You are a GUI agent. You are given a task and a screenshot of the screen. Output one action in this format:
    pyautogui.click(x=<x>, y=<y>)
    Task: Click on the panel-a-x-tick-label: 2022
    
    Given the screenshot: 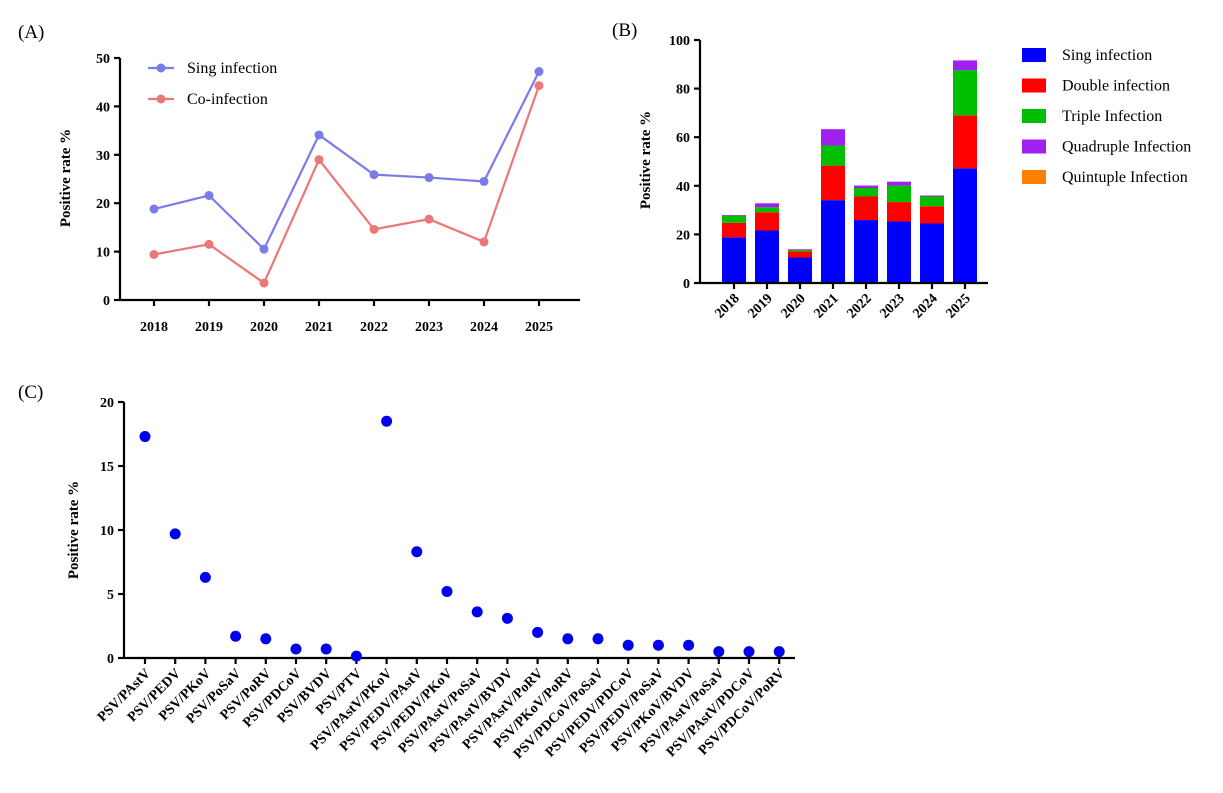 What is the action you would take?
    pyautogui.click(x=374, y=327)
    